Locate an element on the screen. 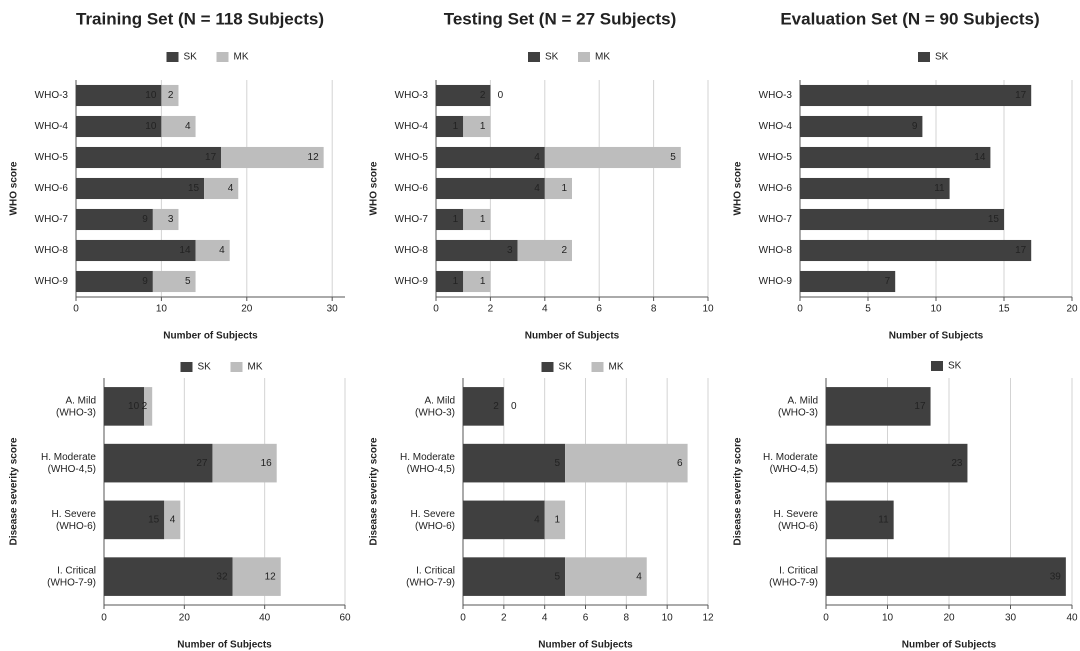 The width and height of the screenshot is (1080, 651). x-tick-label: 40 is located at coordinates (1072, 618).